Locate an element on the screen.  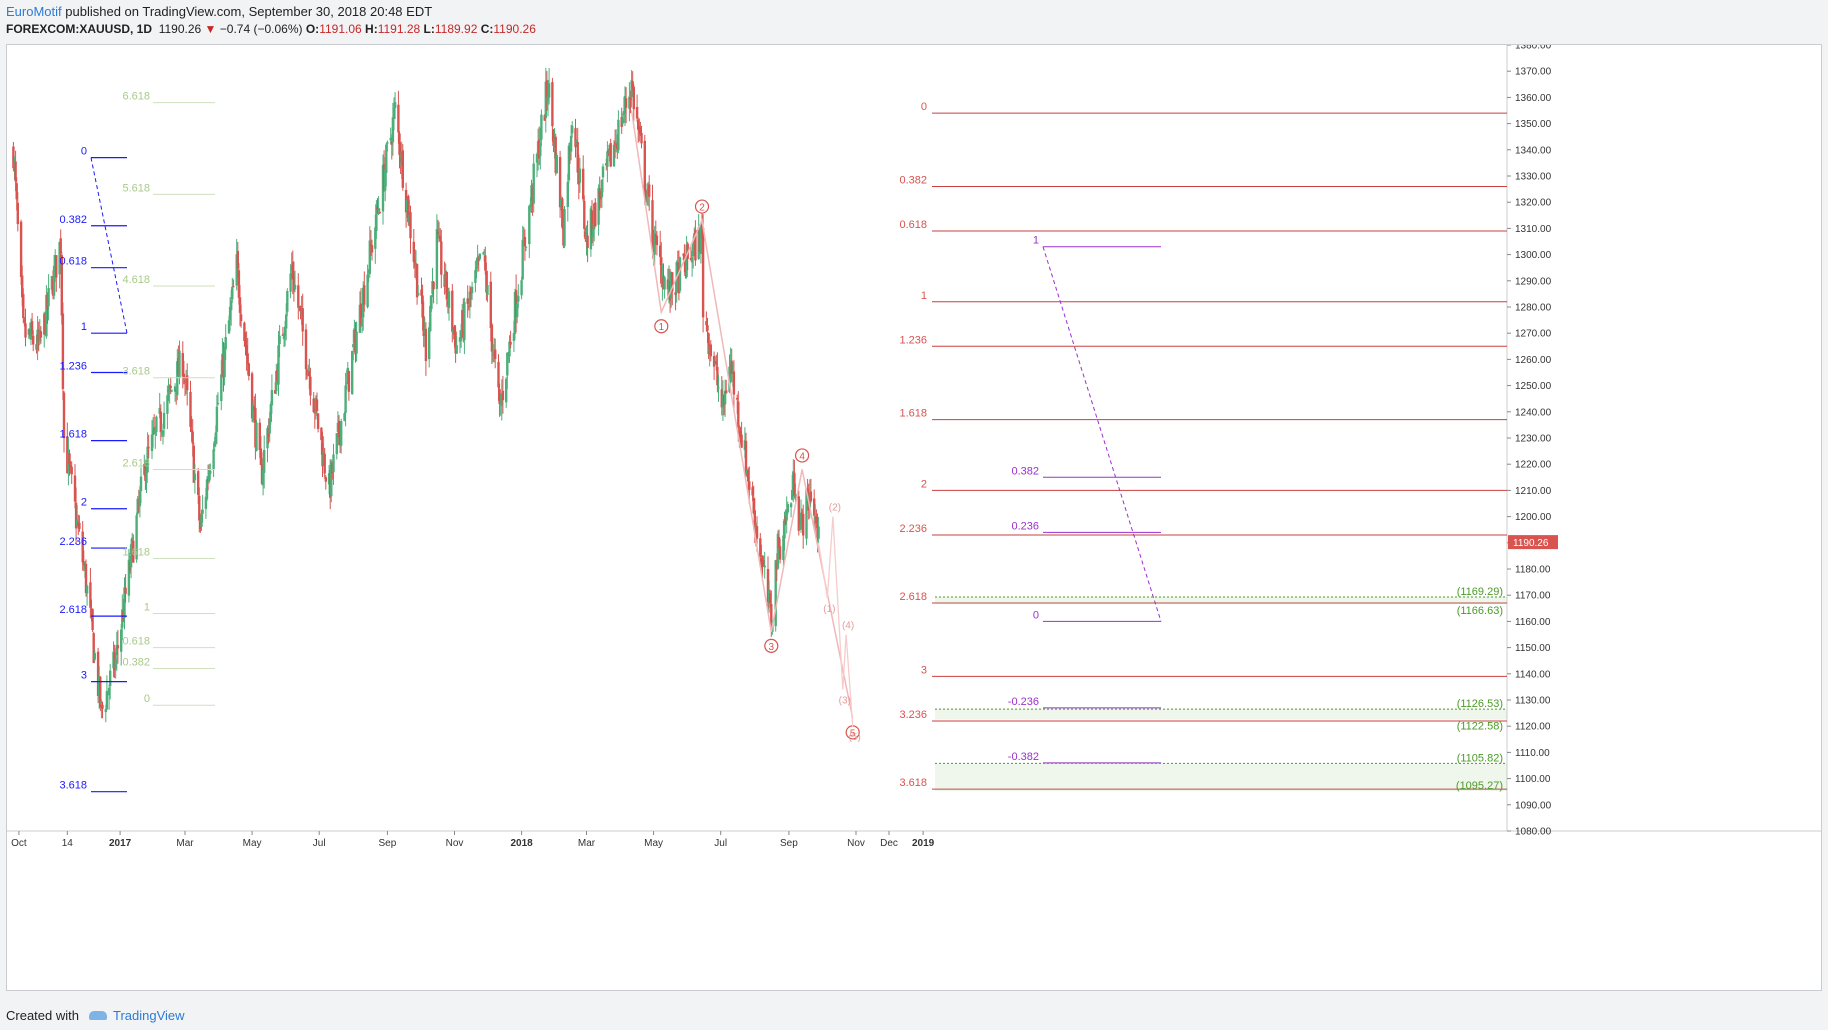
fib-left-blue-label: 1.618 is located at coordinates (73, 435).